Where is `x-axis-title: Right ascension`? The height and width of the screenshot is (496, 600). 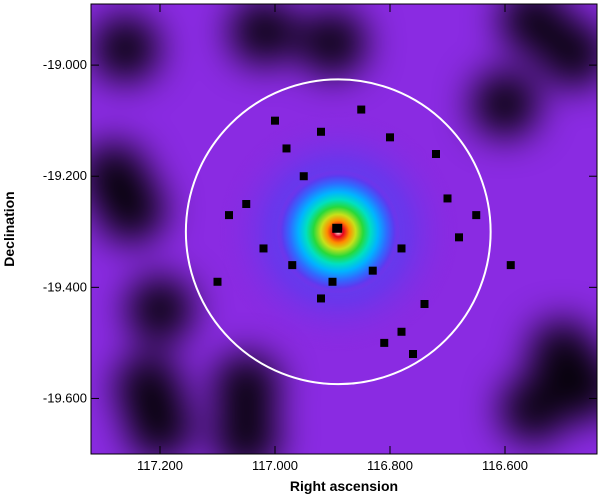 x-axis-title: Right ascension is located at coordinates (344, 486).